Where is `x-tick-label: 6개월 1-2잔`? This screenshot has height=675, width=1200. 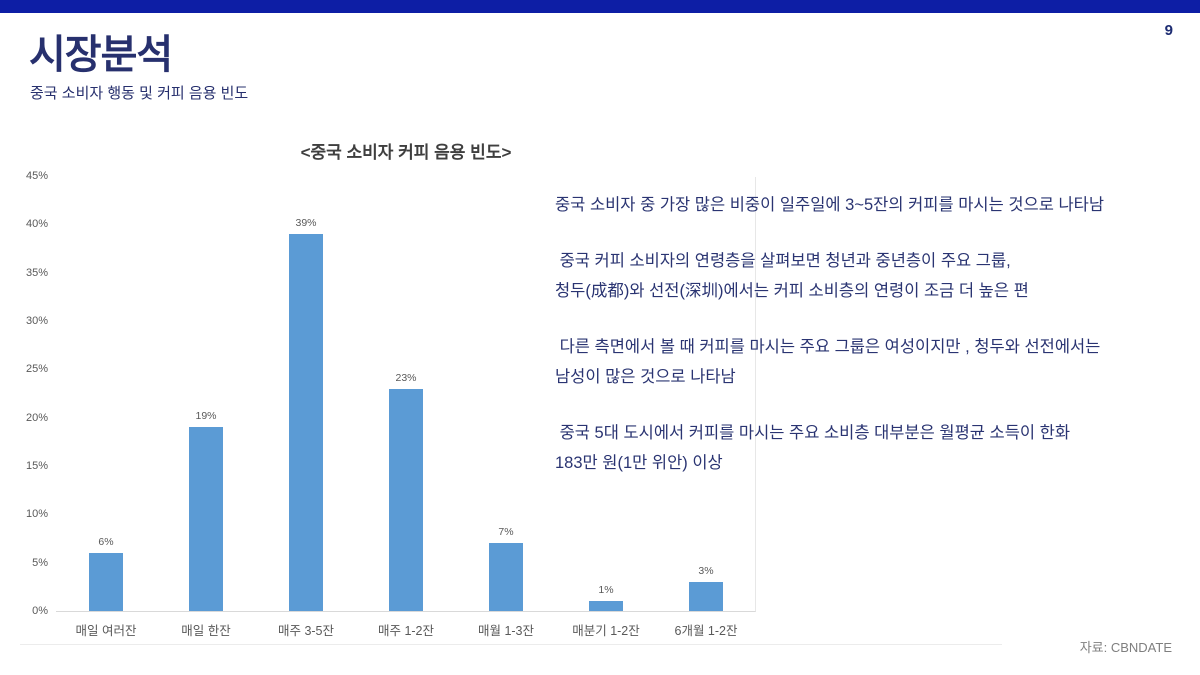 x-tick-label: 6개월 1-2잔 is located at coordinates (706, 631).